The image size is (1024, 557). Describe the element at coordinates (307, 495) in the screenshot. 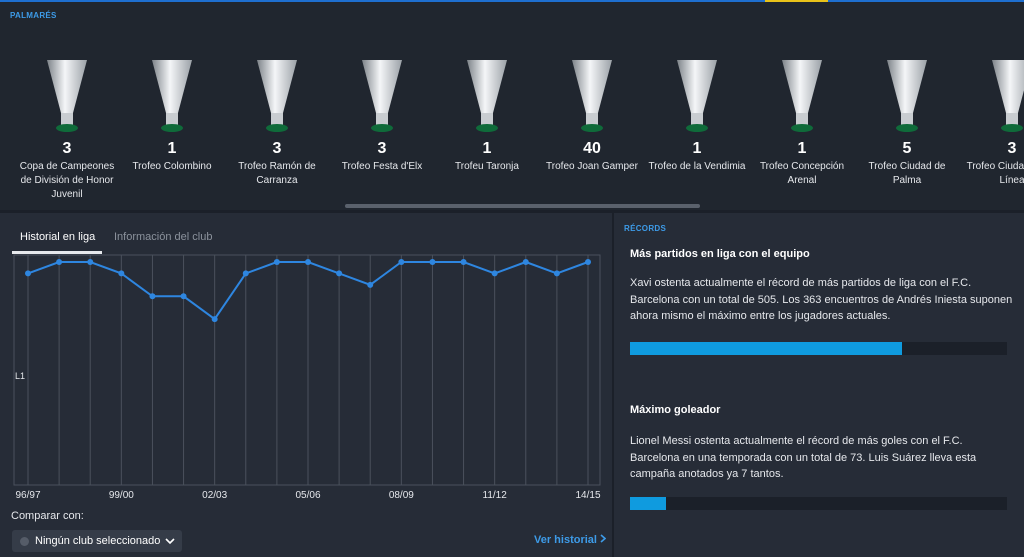

I see `x-tick-label: 05/06` at that location.